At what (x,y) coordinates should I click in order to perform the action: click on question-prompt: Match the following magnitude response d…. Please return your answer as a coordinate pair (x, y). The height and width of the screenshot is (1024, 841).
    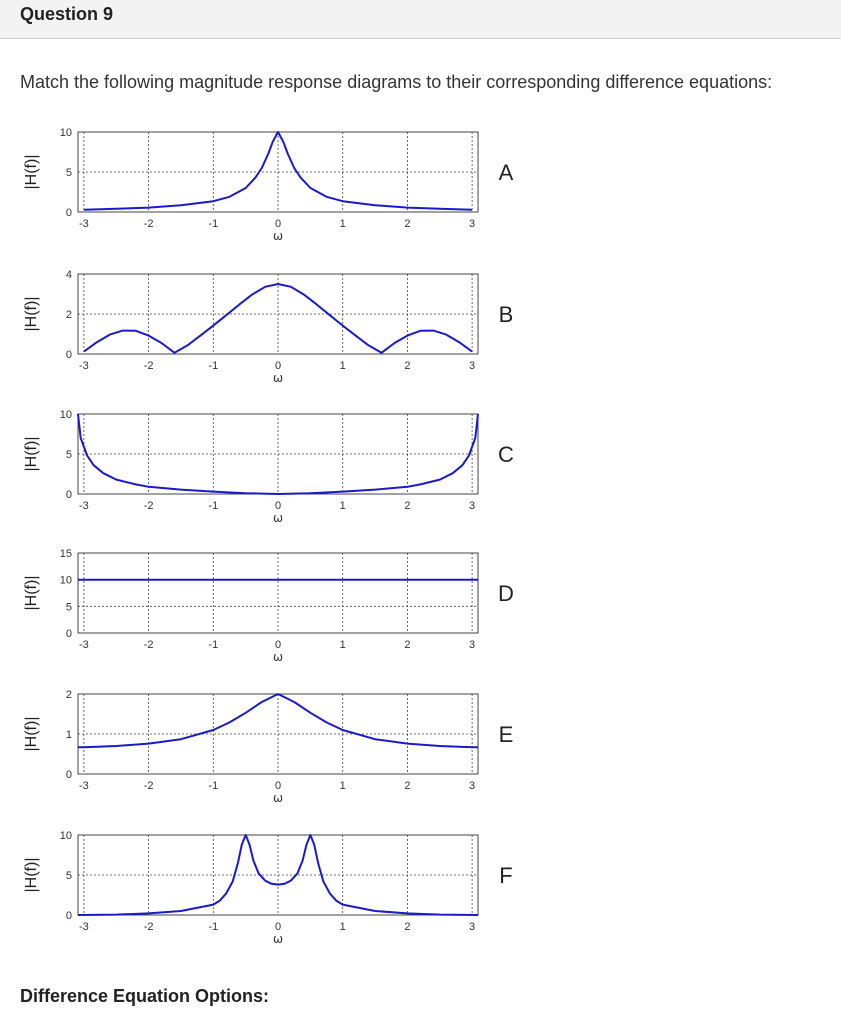
    Looking at the image, I should click on (396, 82).